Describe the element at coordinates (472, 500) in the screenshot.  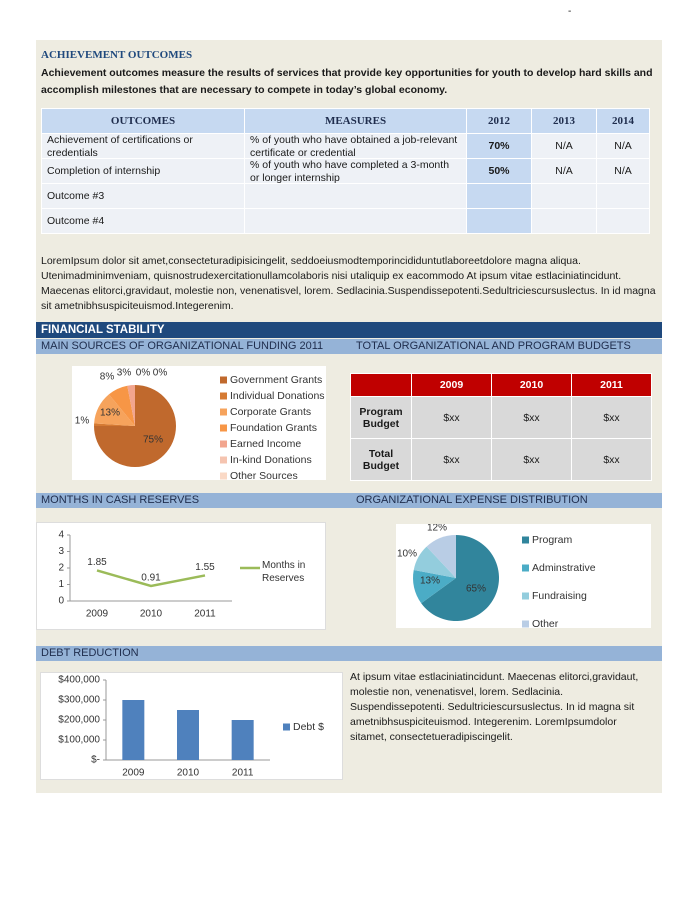
I see `chart-title: ORGANIZATIONAL EXPENSE DISTRIBUTION` at that location.